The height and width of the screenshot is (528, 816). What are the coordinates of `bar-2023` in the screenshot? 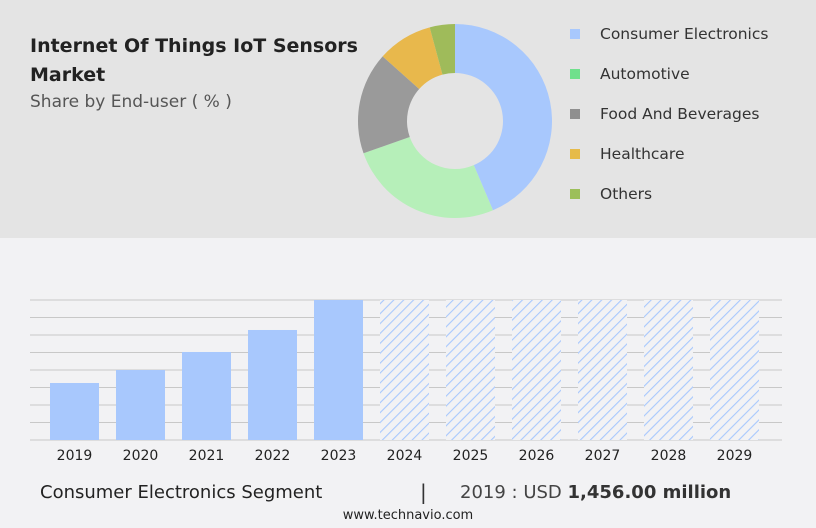 It's located at (338, 370).